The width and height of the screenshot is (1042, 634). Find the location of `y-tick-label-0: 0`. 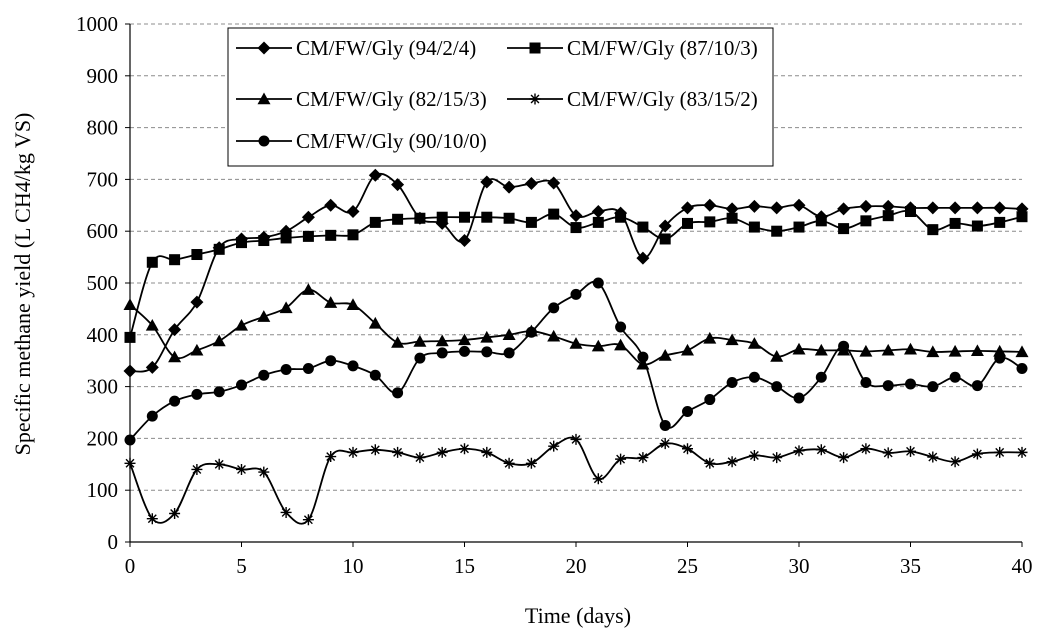

y-tick-label-0: 0 is located at coordinates (113, 542).